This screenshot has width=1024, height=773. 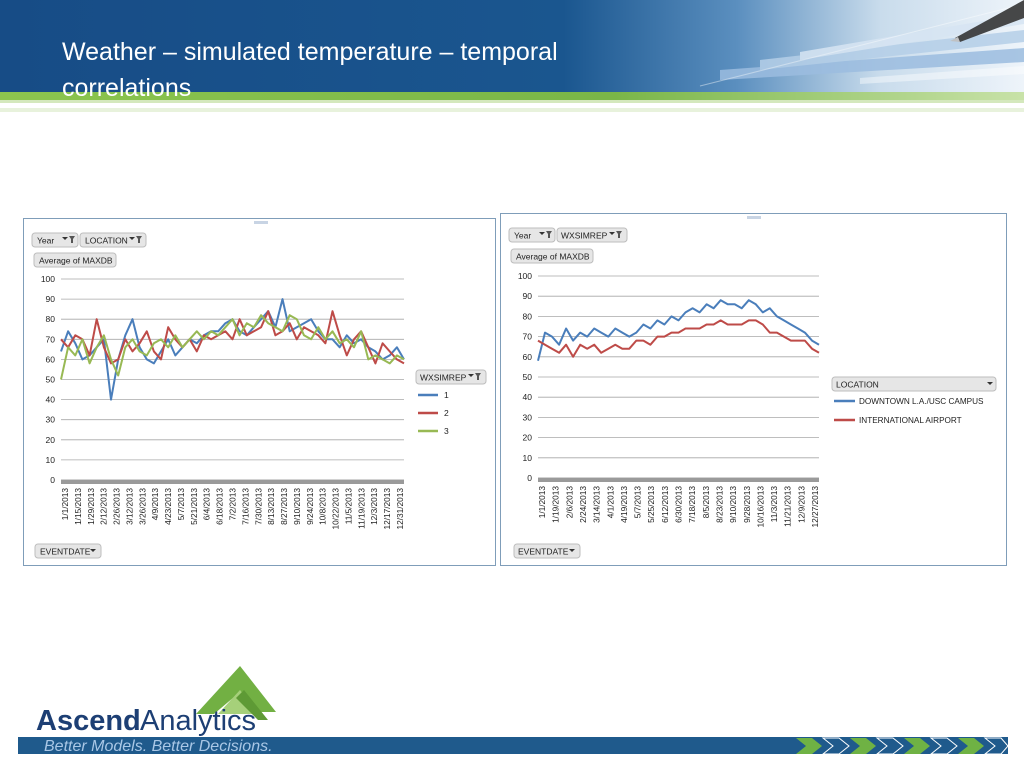 What do you see at coordinates (529, 478) in the screenshot?
I see `y-tick-label: 0` at bounding box center [529, 478].